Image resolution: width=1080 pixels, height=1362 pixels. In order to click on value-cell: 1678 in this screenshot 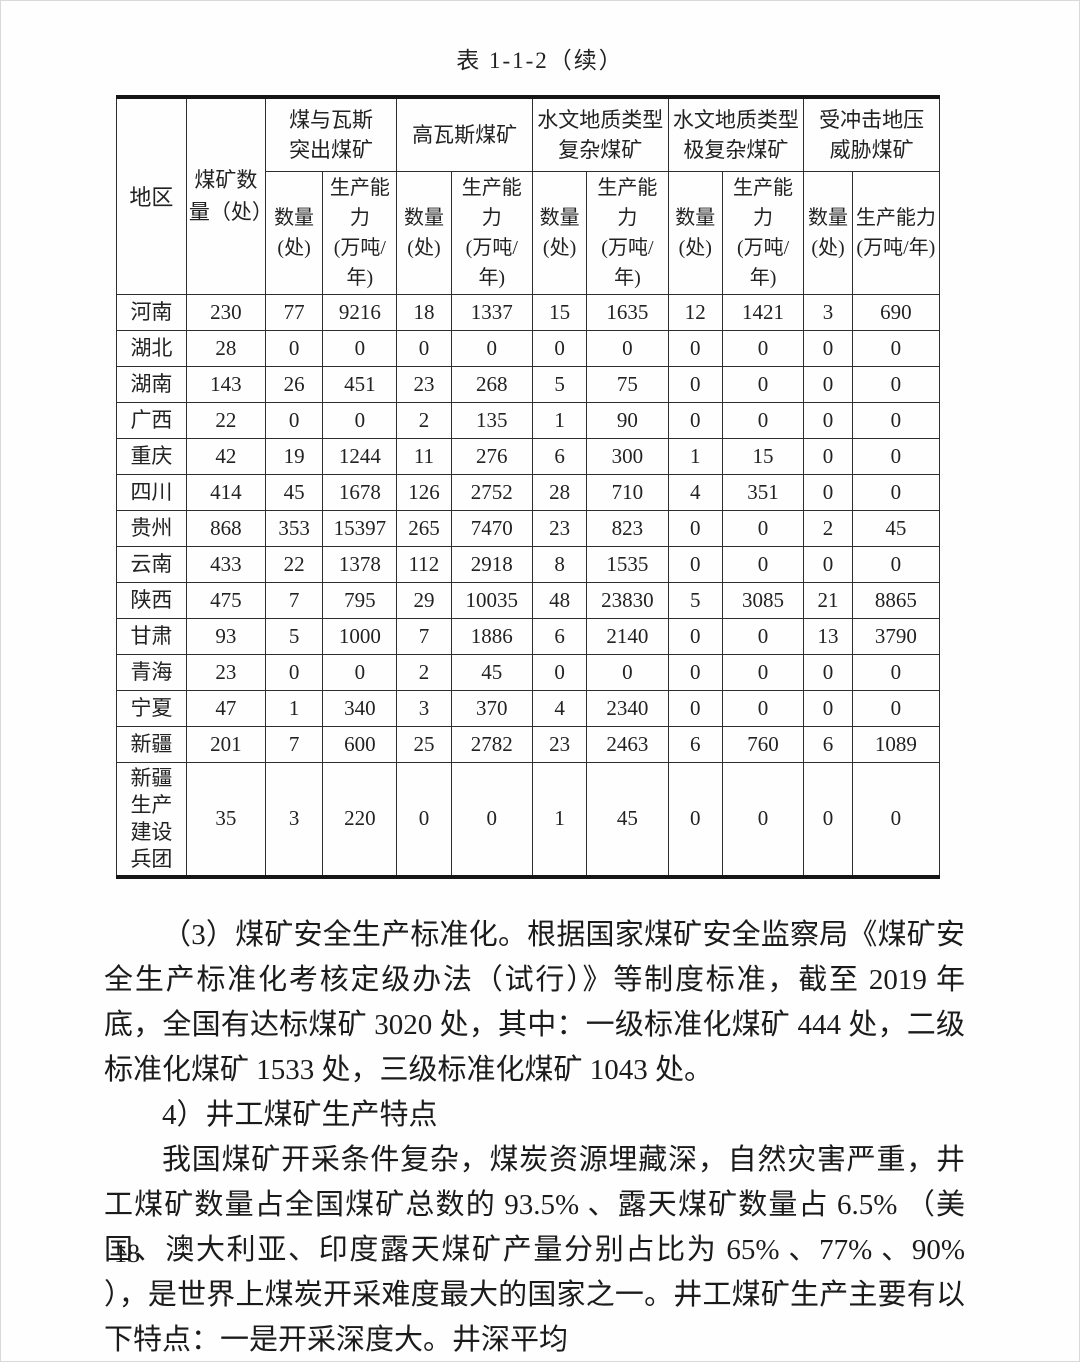, I will do `click(360, 492)`.